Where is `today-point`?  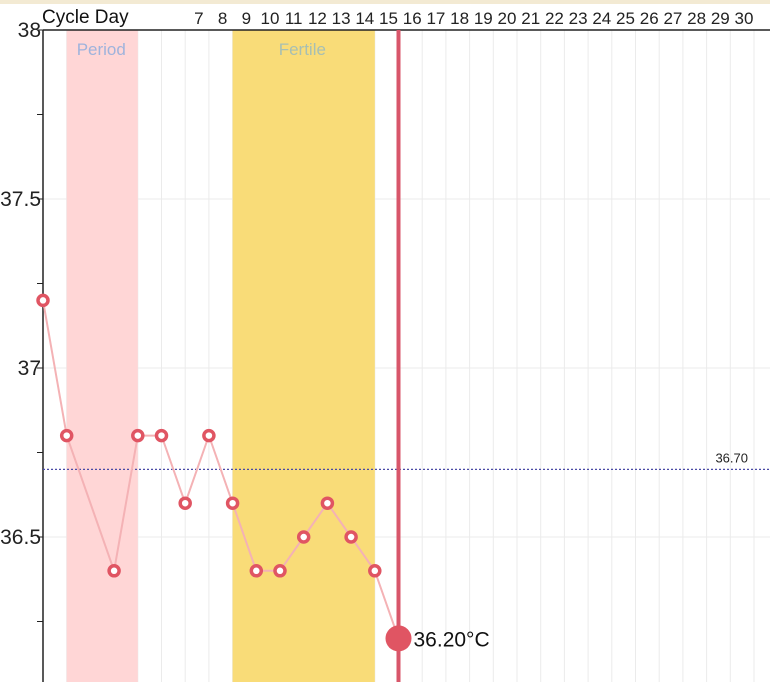
today-point is located at coordinates (398, 638).